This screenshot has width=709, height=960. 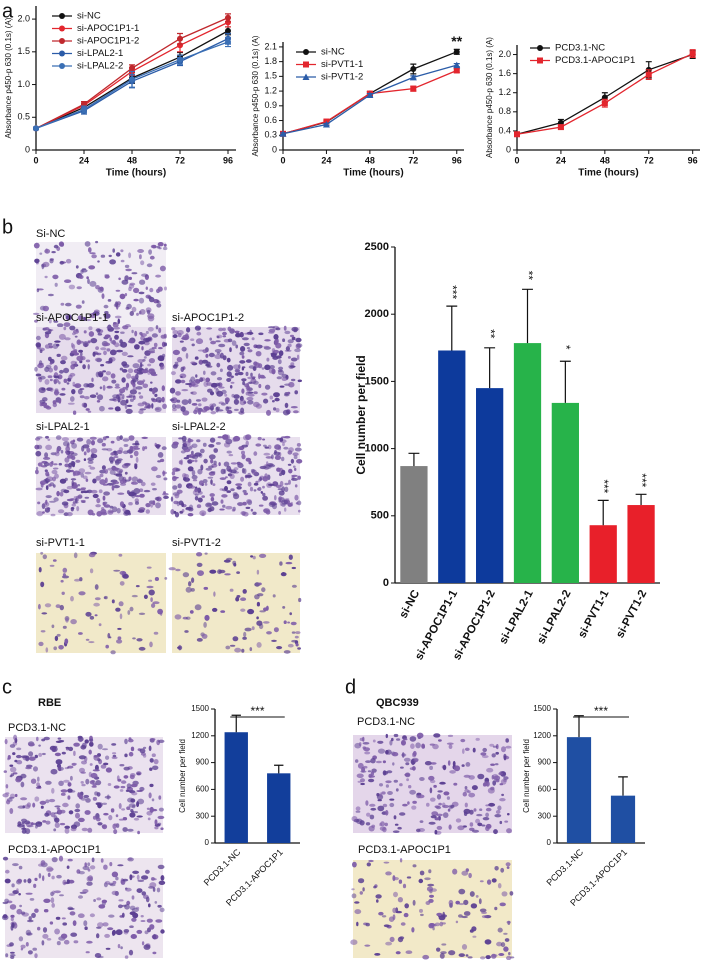 What do you see at coordinates (452, 328) in the screenshot?
I see `error-bar` at bounding box center [452, 328].